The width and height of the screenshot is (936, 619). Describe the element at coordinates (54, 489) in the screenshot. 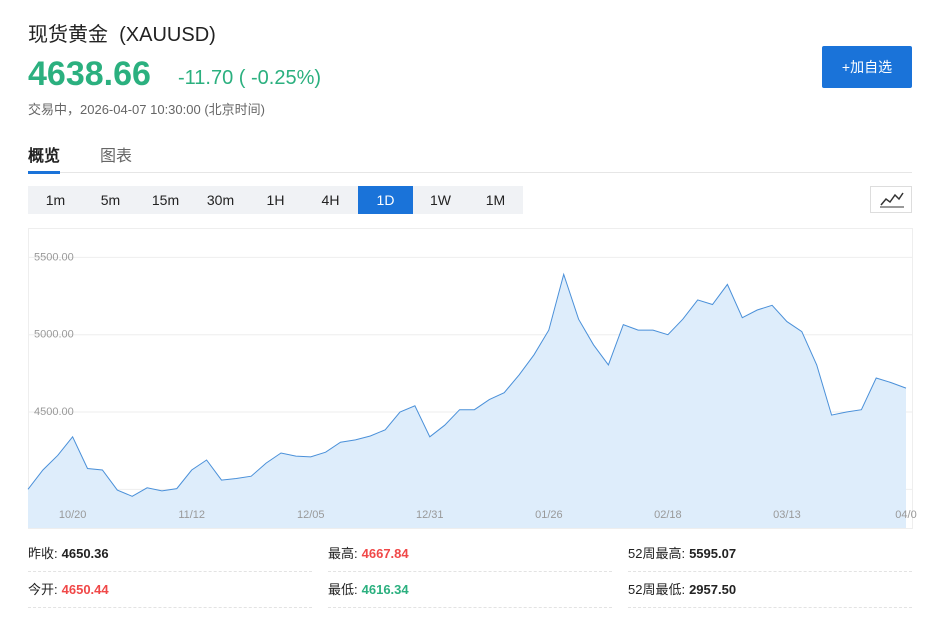

I see `y-tick-label: 4000.00` at that location.